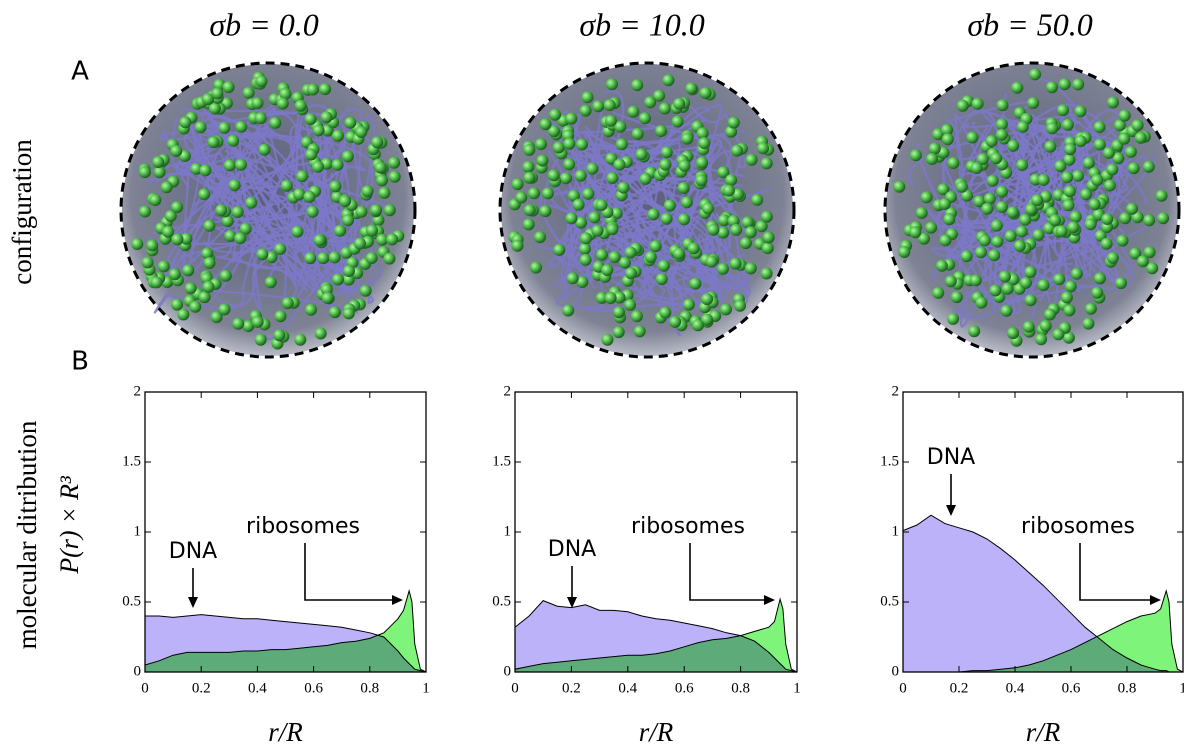  I want to click on annotation: ribosomes, so click(688, 526).